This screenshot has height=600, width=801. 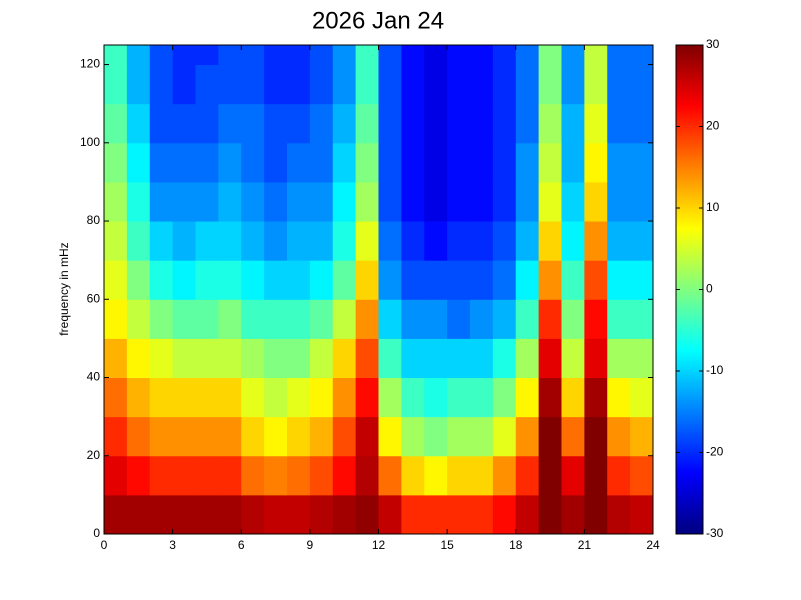 I want to click on x-tick-label: 6, so click(x=241, y=545).